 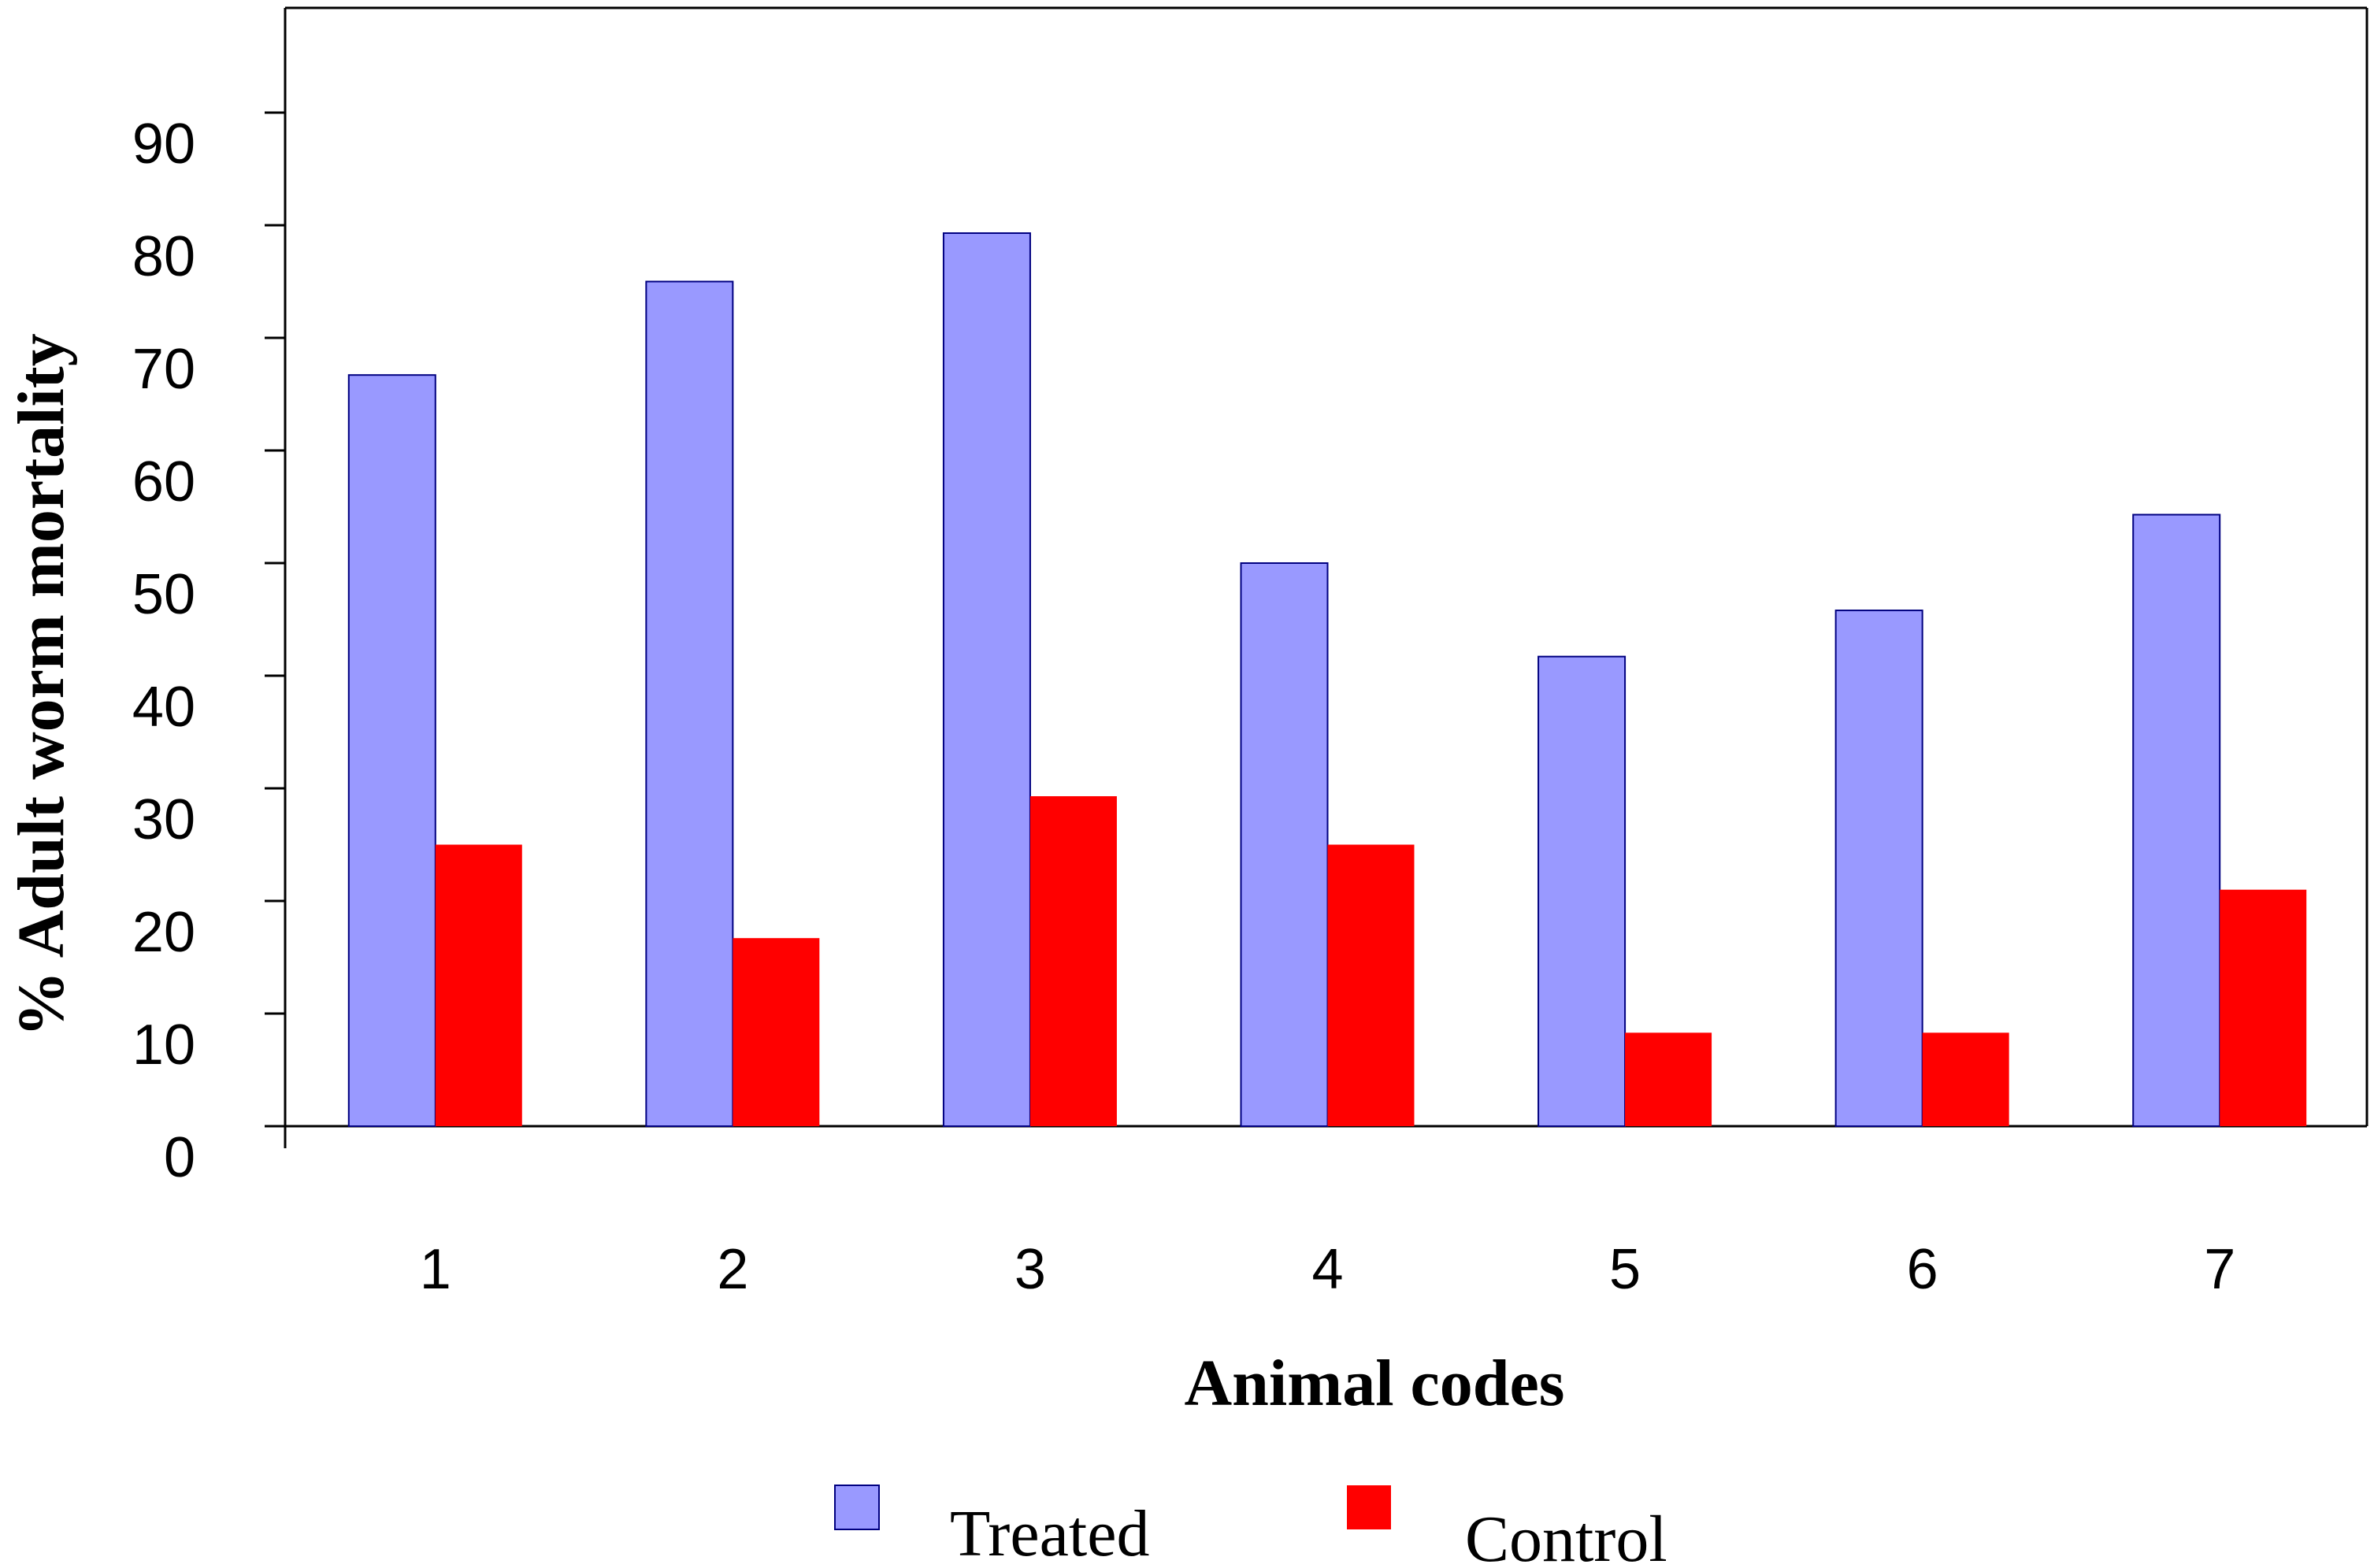 What do you see at coordinates (1031, 1269) in the screenshot?
I see `x-tick-label: 3` at bounding box center [1031, 1269].